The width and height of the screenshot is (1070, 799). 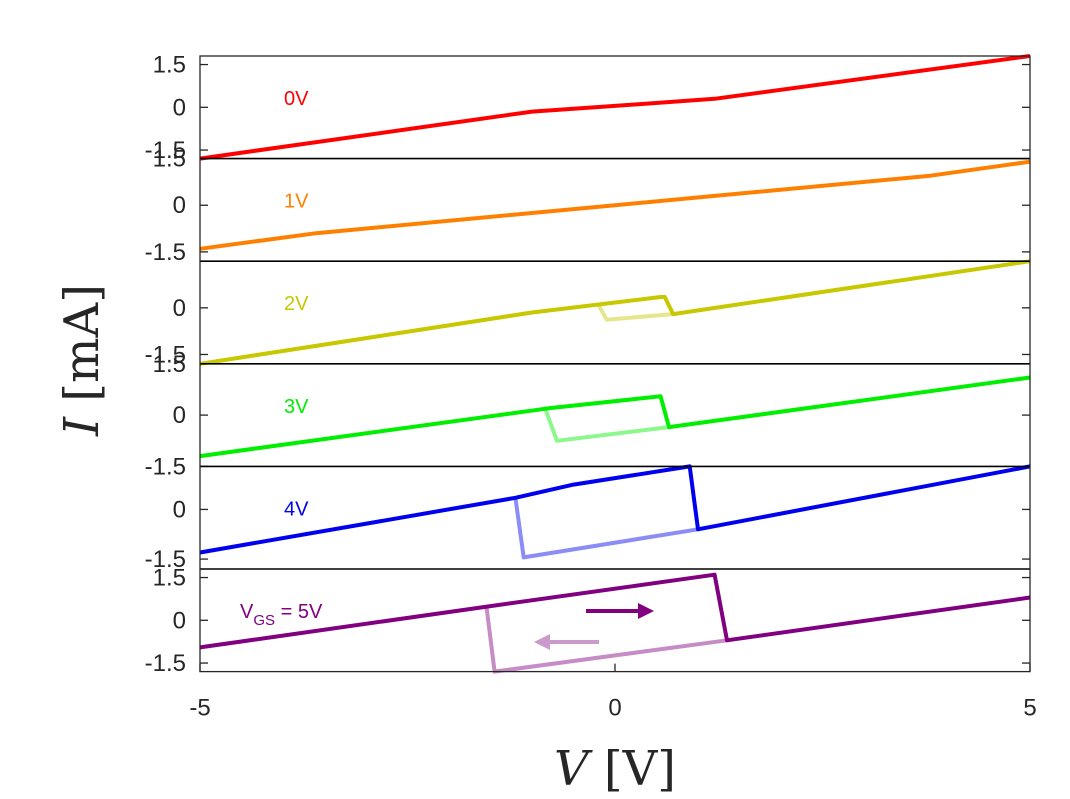 What do you see at coordinates (82, 426) in the screenshot?
I see `y-axis-variable: I` at bounding box center [82, 426].